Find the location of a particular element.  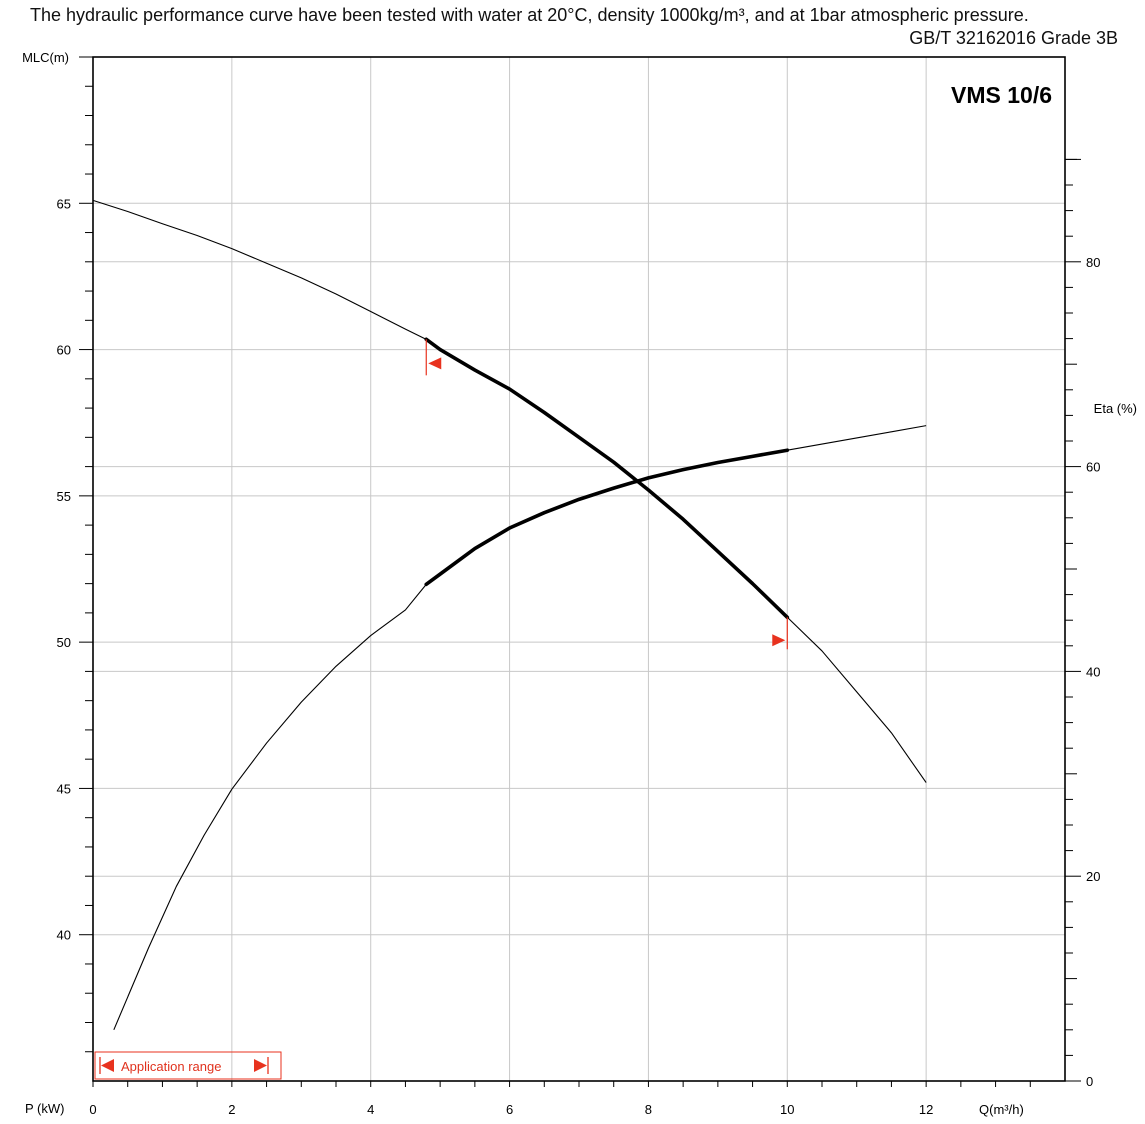

range-end-arrow-icon is located at coordinates (779, 640).